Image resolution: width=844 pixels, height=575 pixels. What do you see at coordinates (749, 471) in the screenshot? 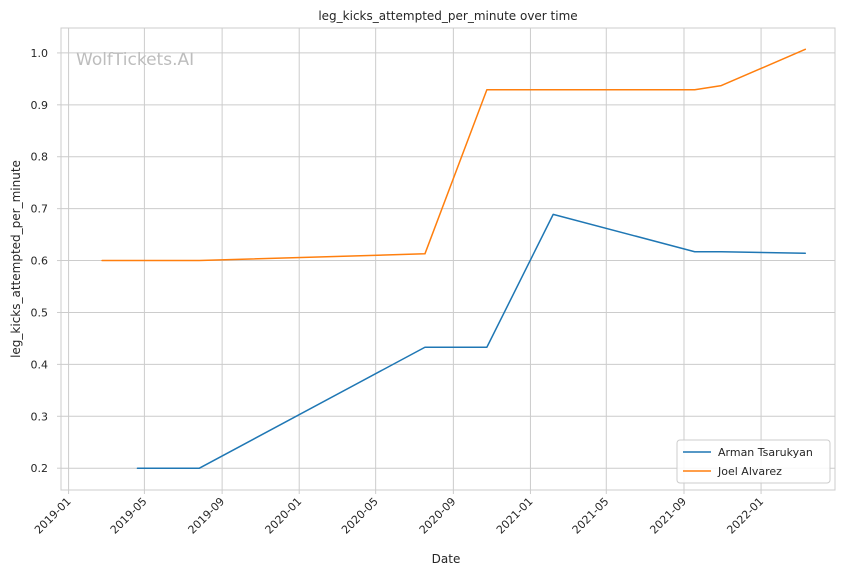
I see `legend-label: Joel Alvarez` at bounding box center [749, 471].